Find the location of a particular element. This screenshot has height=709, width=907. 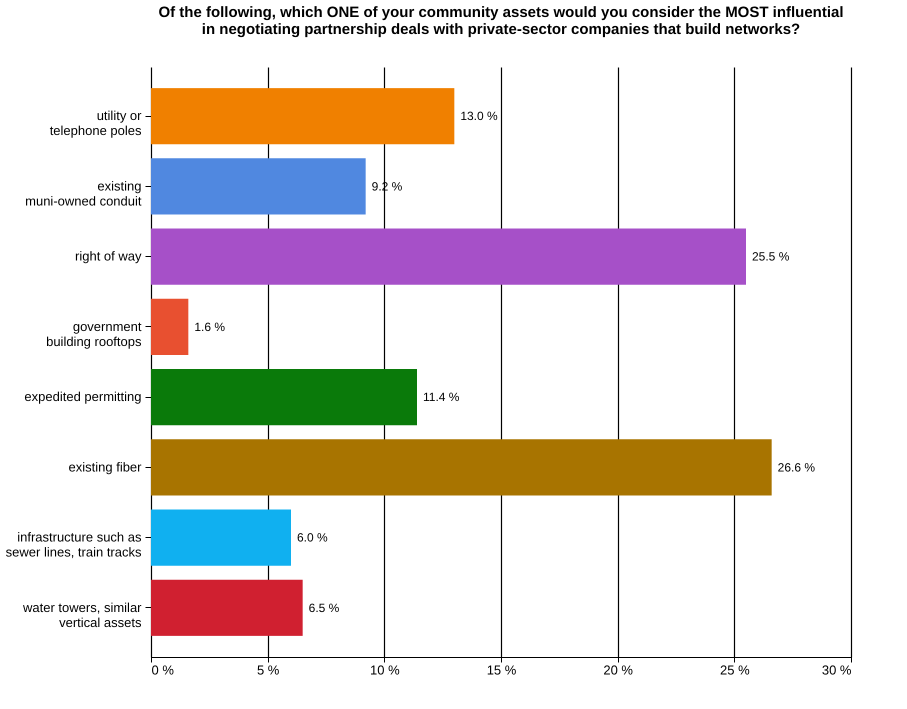

y-tick-label: water towers, similar vertical assets is located at coordinates (82, 615).